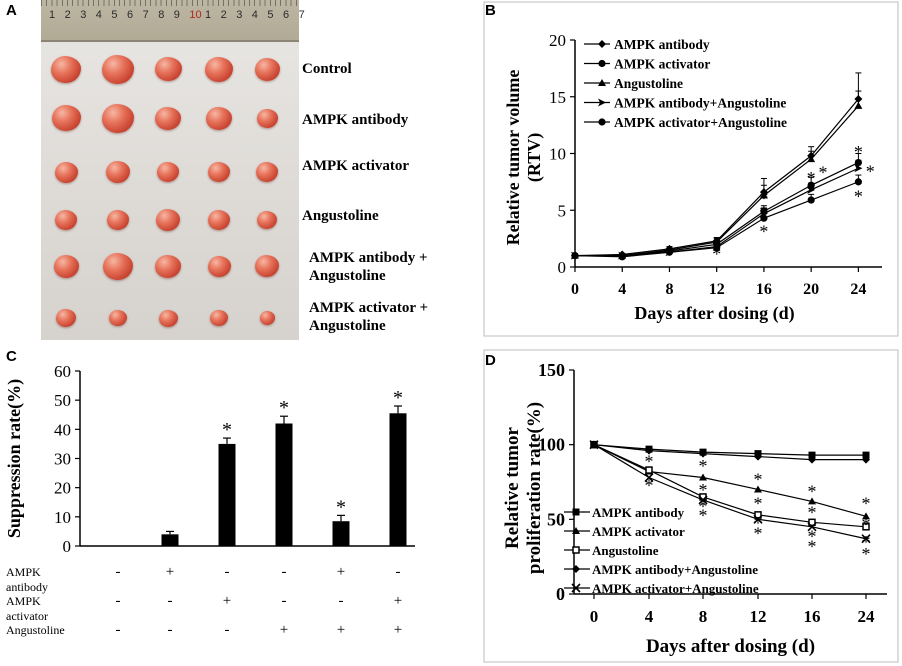  I want to click on y-tick-label: 50, so click(556, 519).